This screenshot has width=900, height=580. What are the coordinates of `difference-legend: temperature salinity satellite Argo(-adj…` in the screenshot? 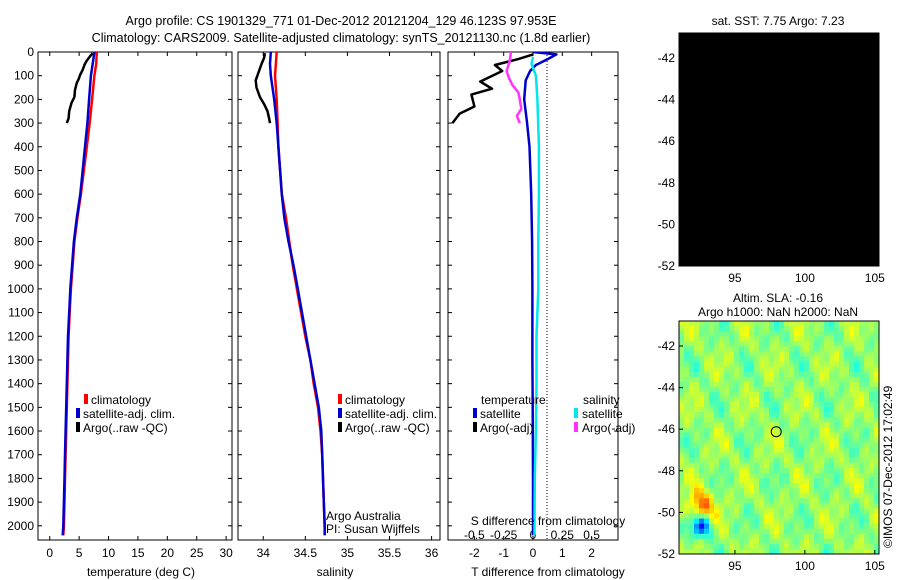 It's located at (554, 414).